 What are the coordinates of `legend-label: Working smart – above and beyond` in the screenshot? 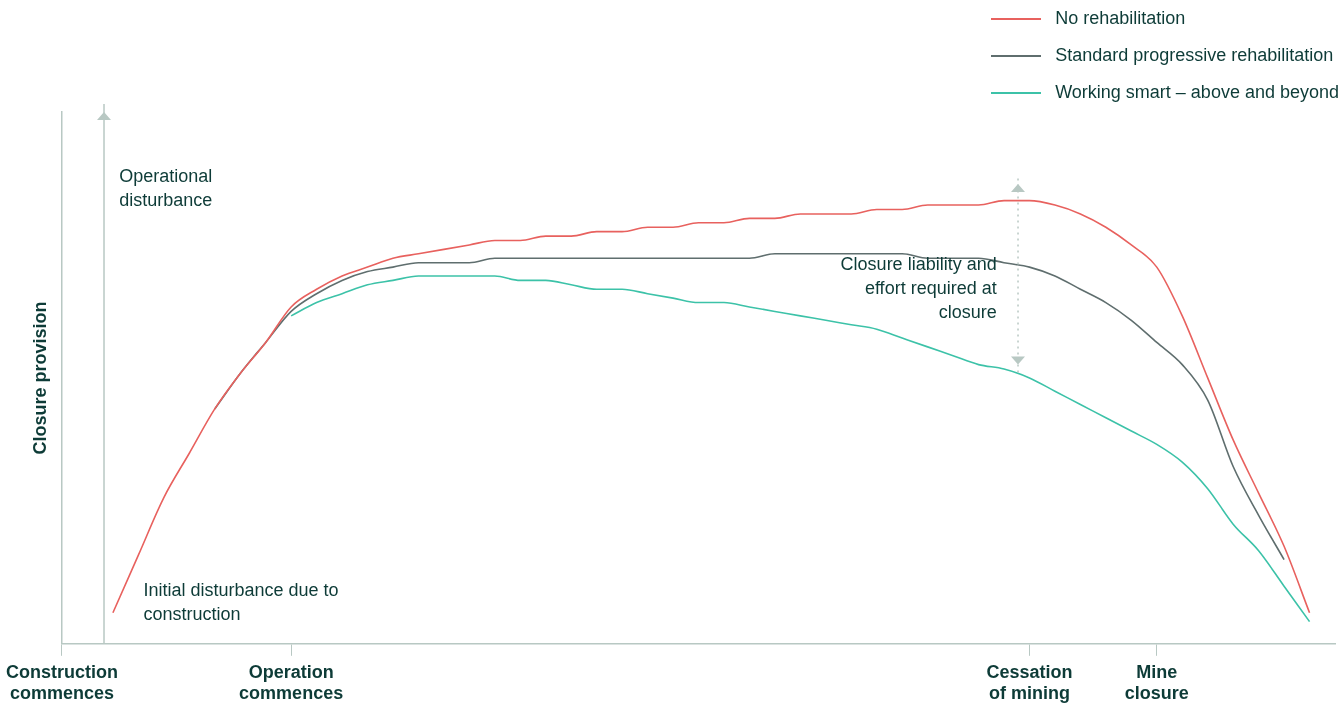 It's located at (1197, 92).